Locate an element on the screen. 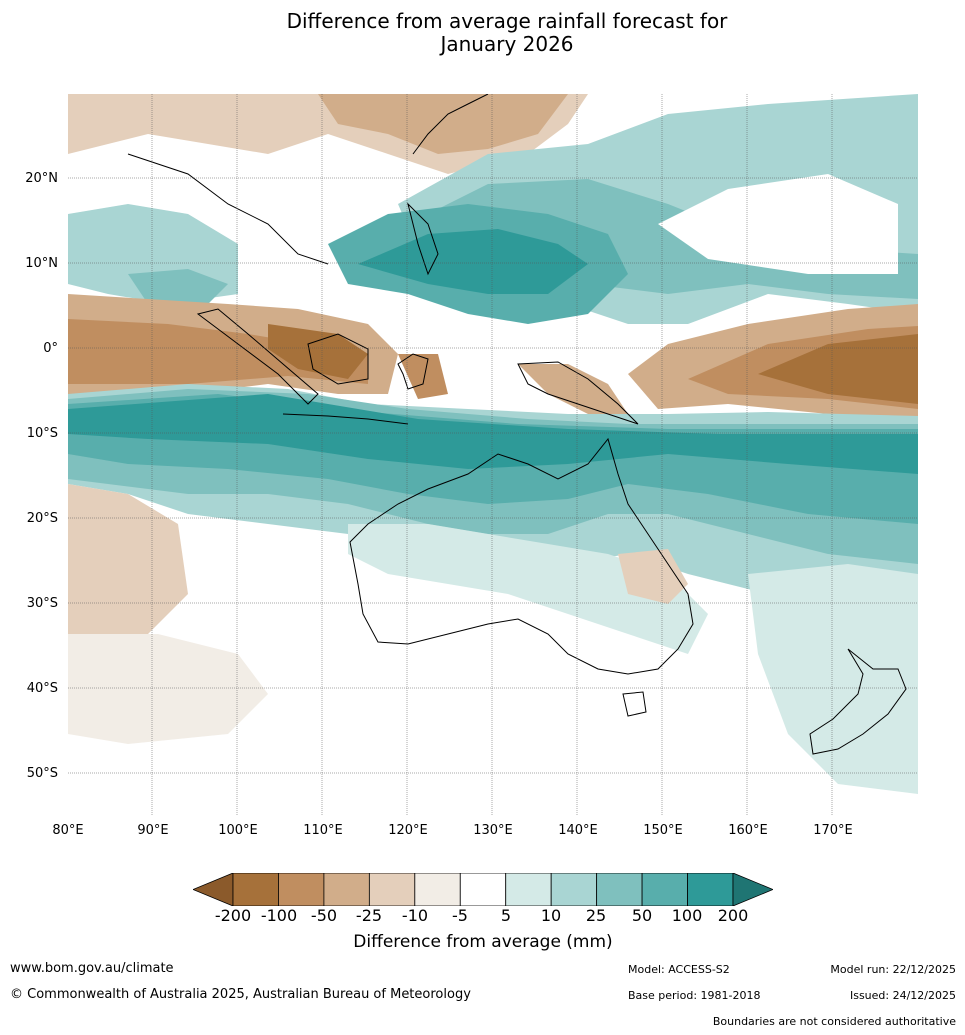  lon-label-170e: 170°E is located at coordinates (833, 830).